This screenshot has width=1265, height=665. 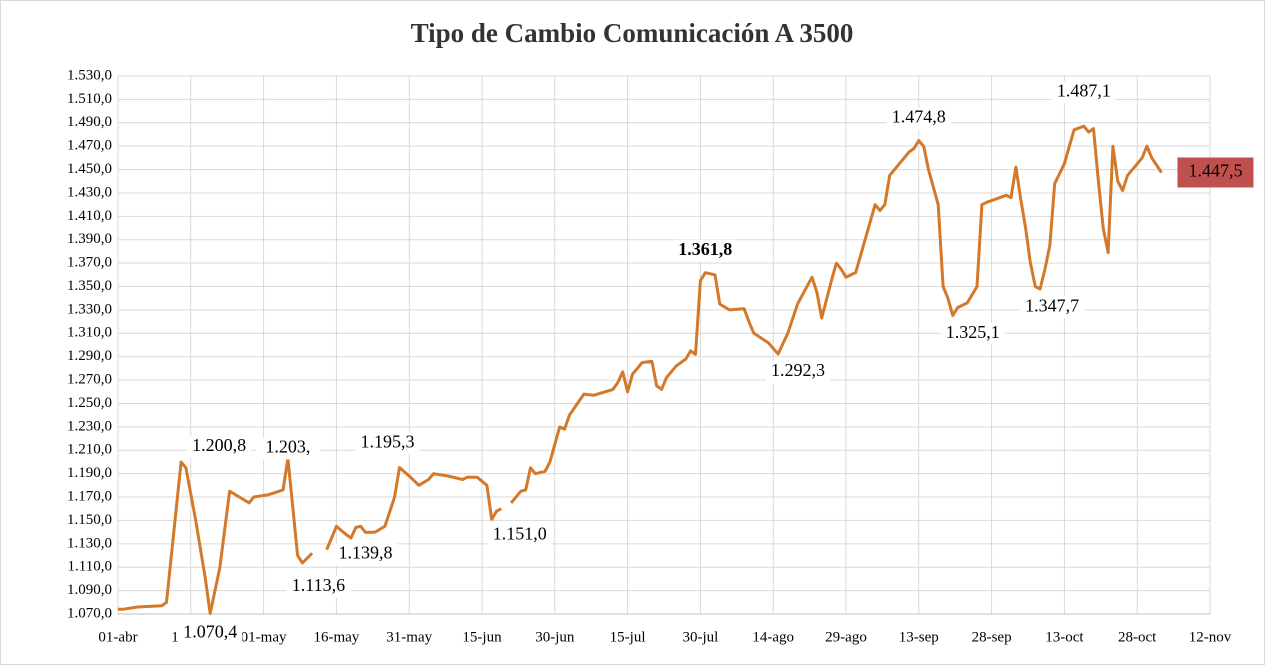 I want to click on y-tick-label: 1.370,0, so click(x=89, y=263).